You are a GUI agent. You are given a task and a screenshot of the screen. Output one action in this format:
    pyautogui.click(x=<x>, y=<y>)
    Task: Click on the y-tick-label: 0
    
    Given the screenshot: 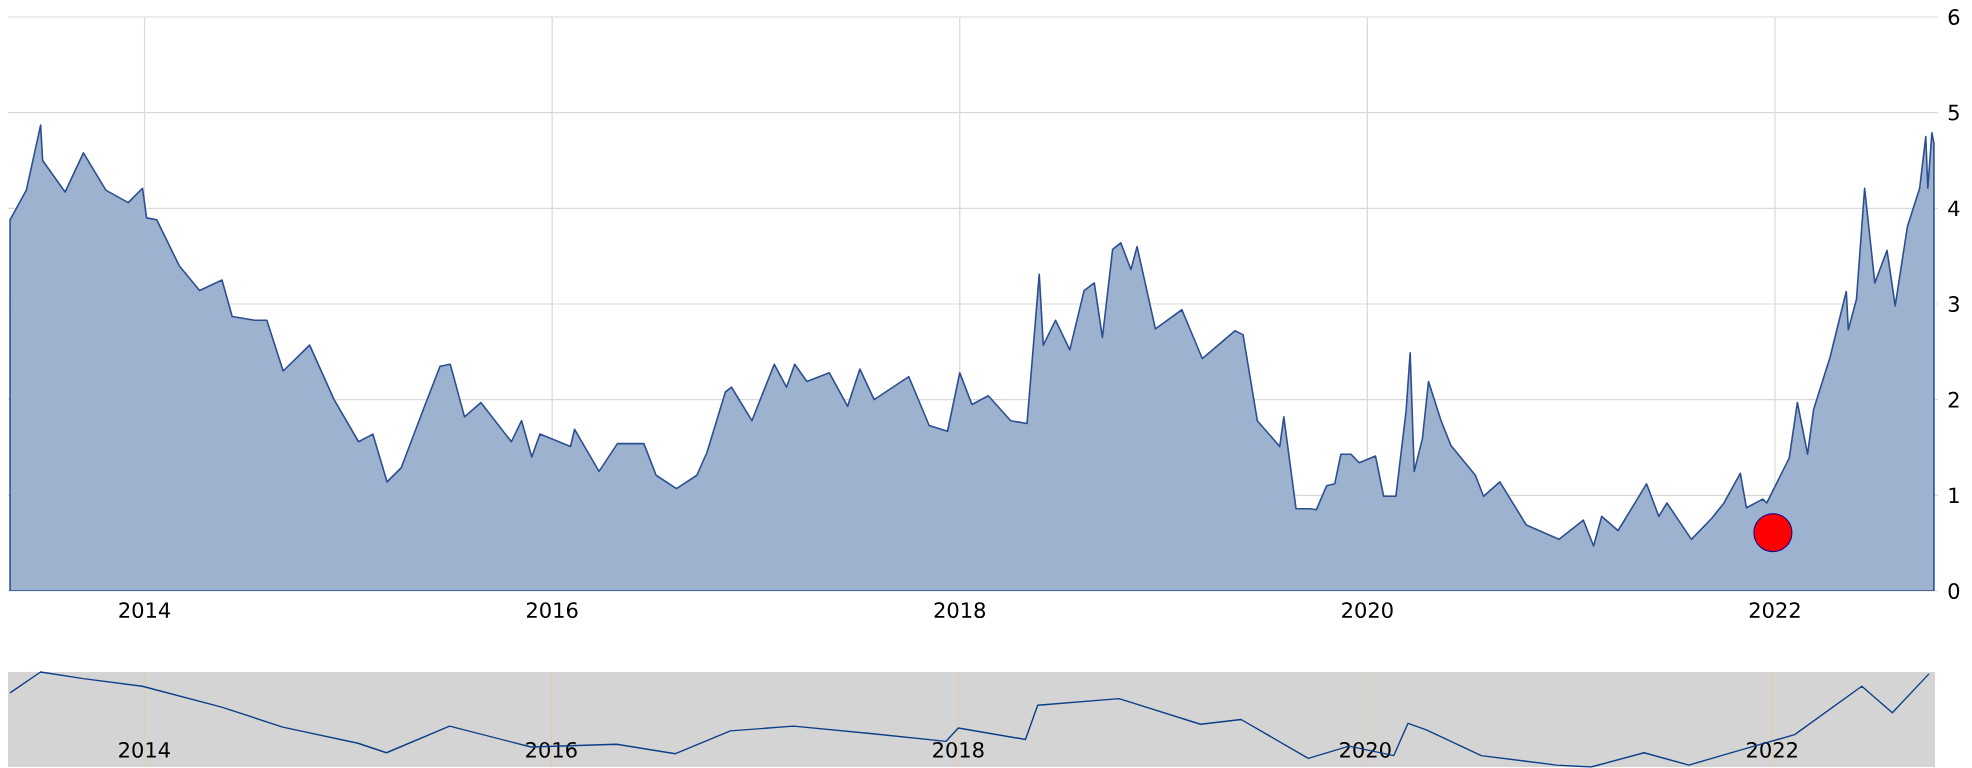 What is the action you would take?
    pyautogui.click(x=1954, y=591)
    